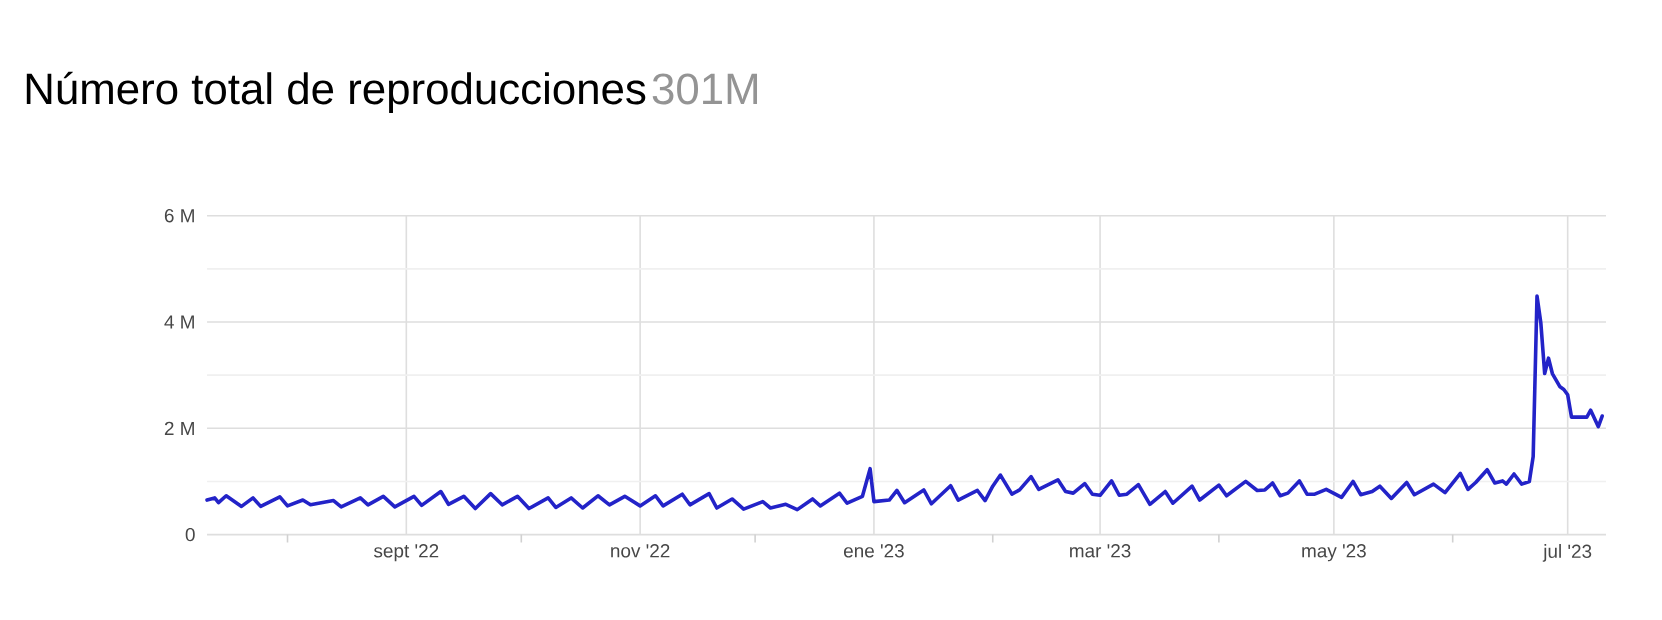 This screenshot has height=620, width=1662. I want to click on x-tick-label: mar '23, so click(1100, 551).